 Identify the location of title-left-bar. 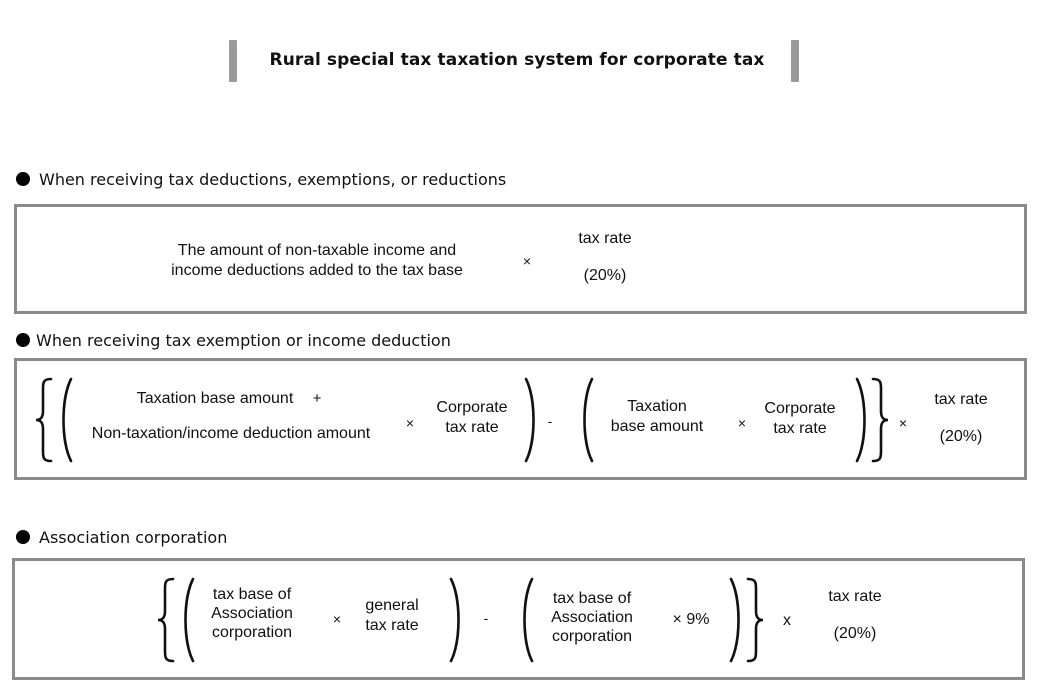
(233, 61).